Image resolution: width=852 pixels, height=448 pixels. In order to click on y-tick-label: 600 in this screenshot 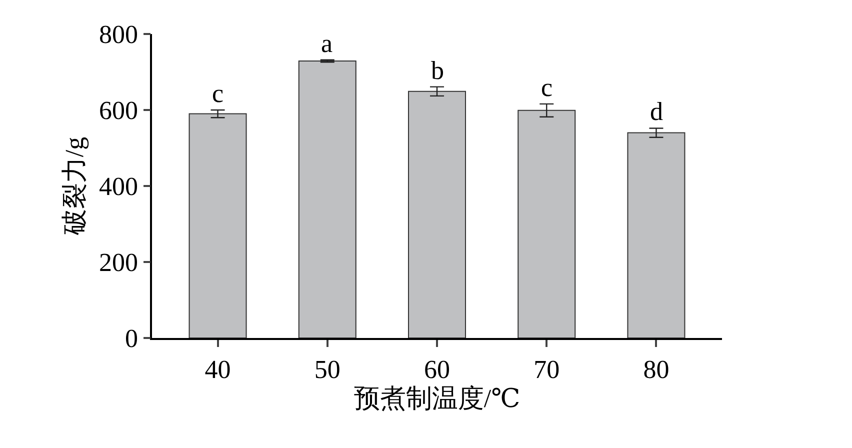, I will do `click(118, 111)`.